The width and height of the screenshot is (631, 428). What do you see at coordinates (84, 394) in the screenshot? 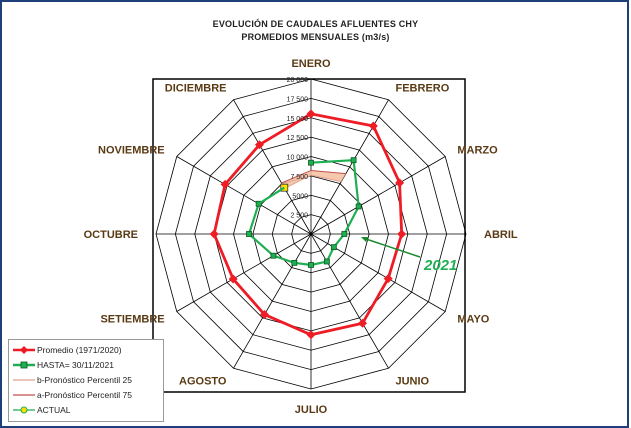
I see `legend-label-p75: a-Pronóstico Percentil 75` at bounding box center [84, 394].